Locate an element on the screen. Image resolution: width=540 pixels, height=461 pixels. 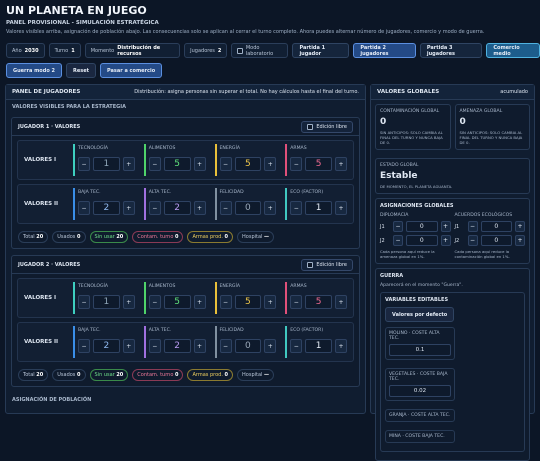
stat-value: 2030 is located at coordinates (31, 50).